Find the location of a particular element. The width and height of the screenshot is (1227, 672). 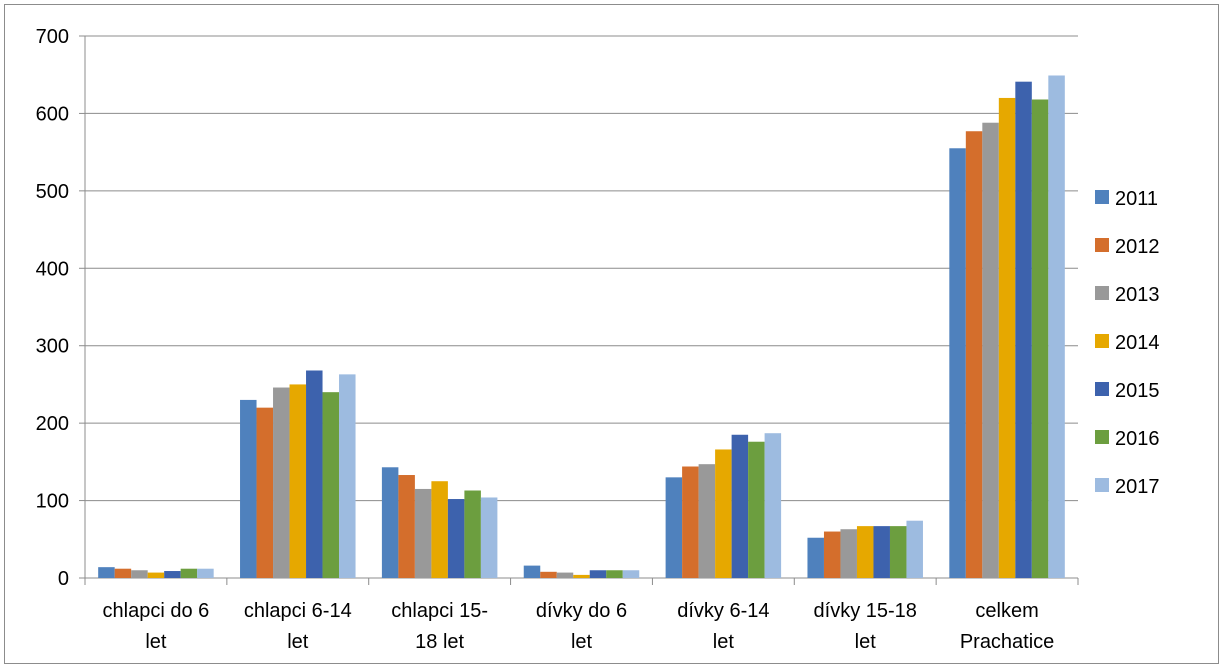

x-tick-label: dívky 15-18 is located at coordinates (865, 611).